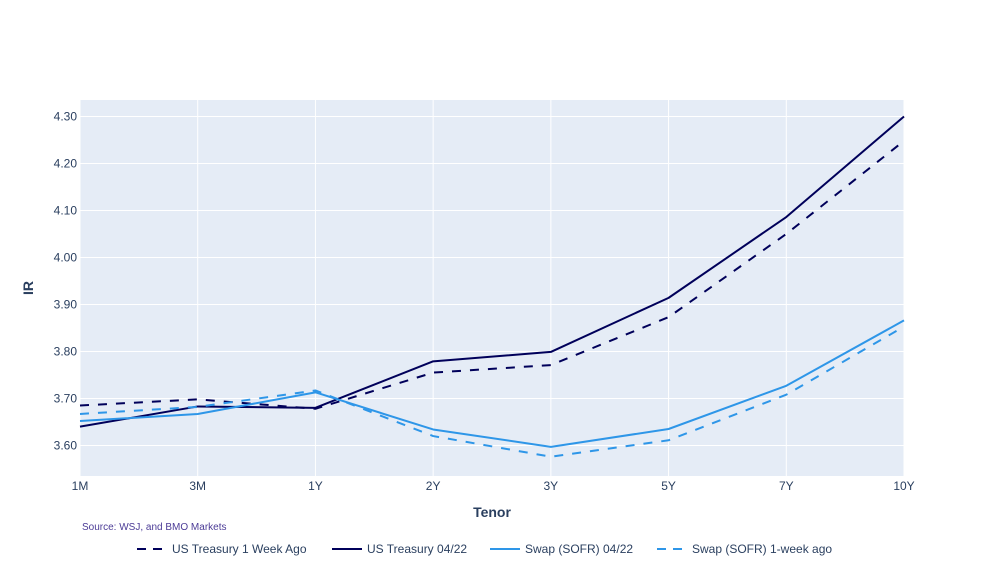 The width and height of the screenshot is (984, 580). I want to click on x-tick-label: 1Y, so click(315, 486).